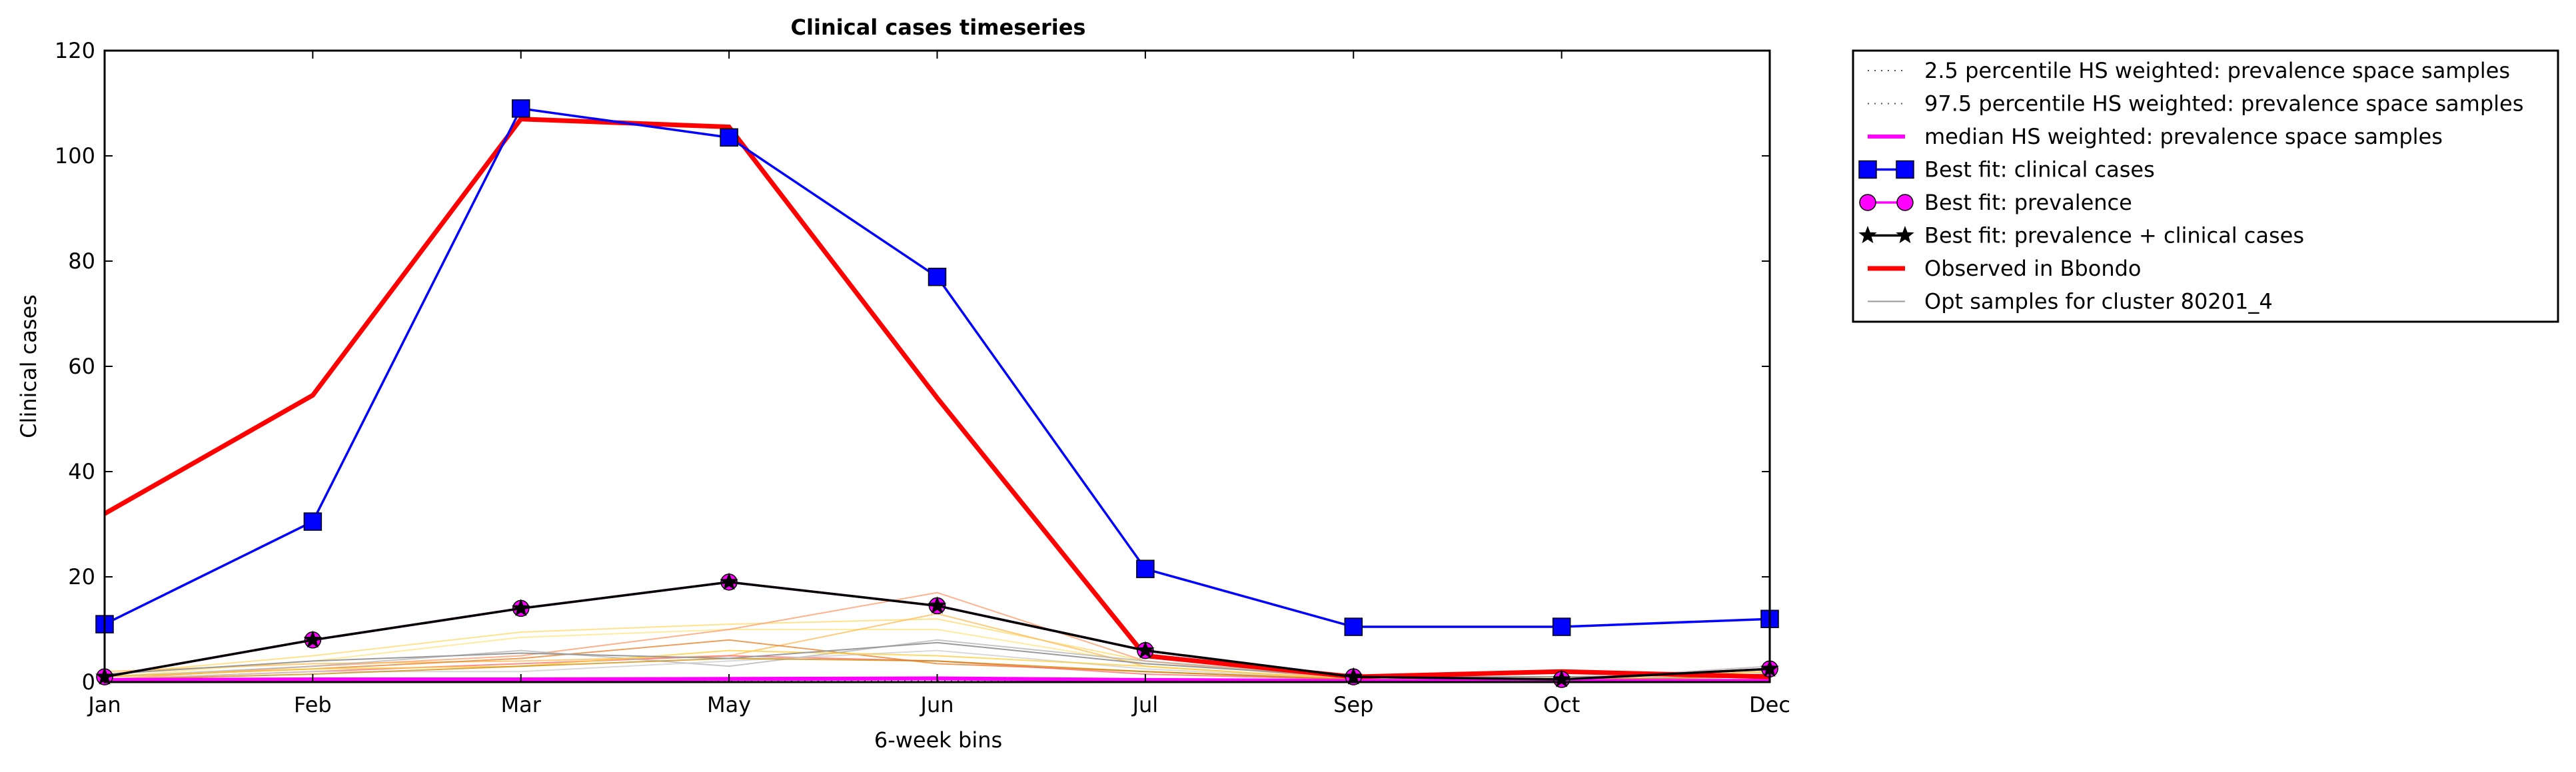 Image resolution: width=2576 pixels, height=772 pixels. Describe the element at coordinates (2039, 170) in the screenshot. I see `legend-item-4-label: Best fit: clinical cases` at that location.